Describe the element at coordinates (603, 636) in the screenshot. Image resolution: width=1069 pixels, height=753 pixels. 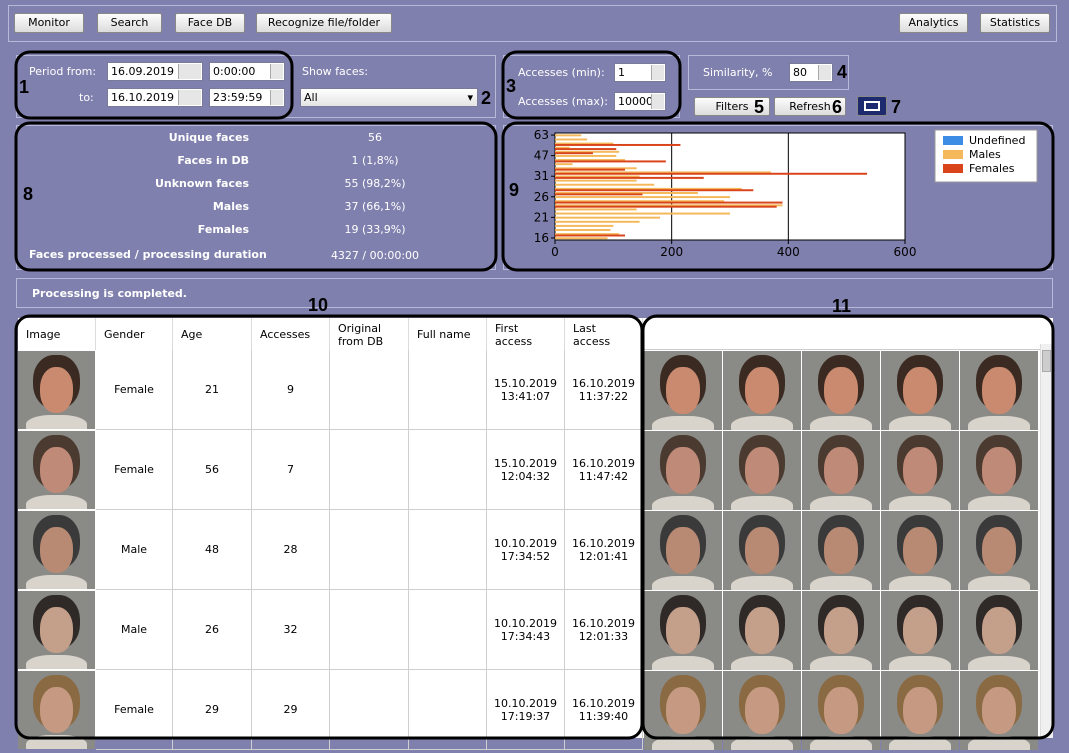
I see `access-clock: 12:01:33` at that location.